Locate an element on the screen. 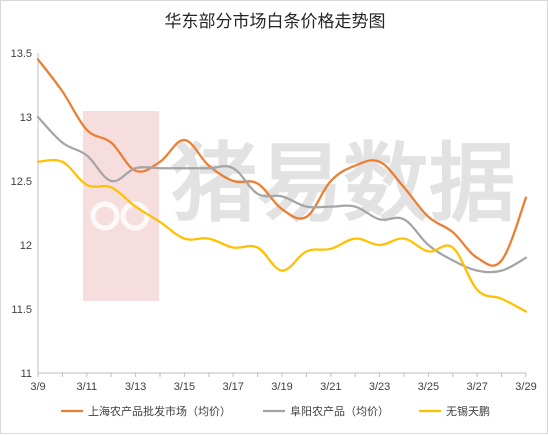 Image resolution: width=548 pixels, height=435 pixels. x-tick-label: 3/29 is located at coordinates (525, 387).